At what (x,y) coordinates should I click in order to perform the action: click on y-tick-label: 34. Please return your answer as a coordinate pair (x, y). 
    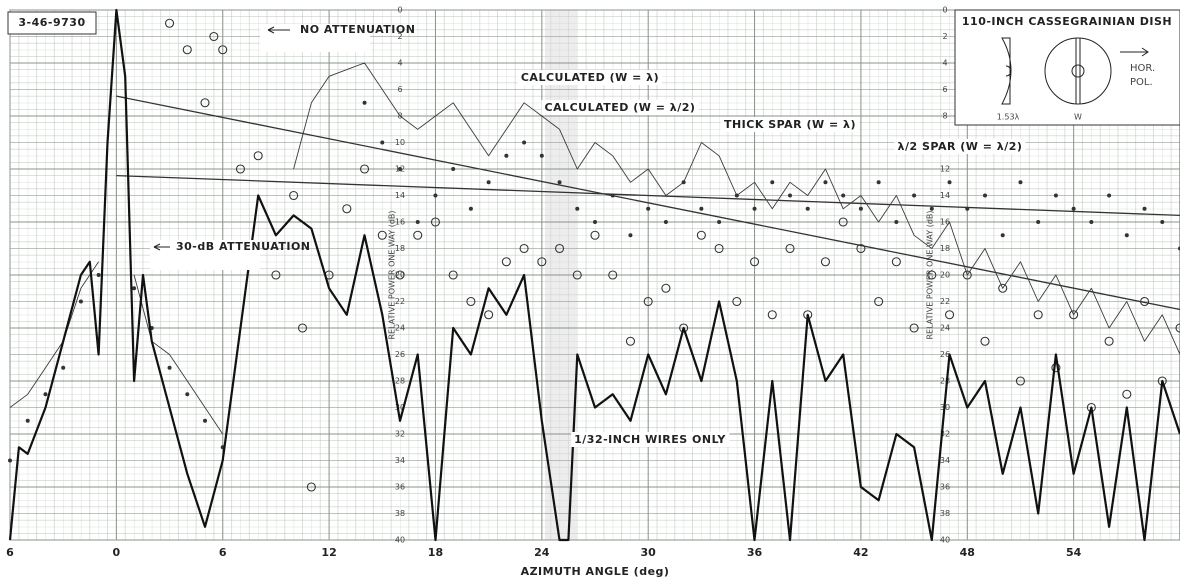
    Looking at the image, I should click on (400, 460).